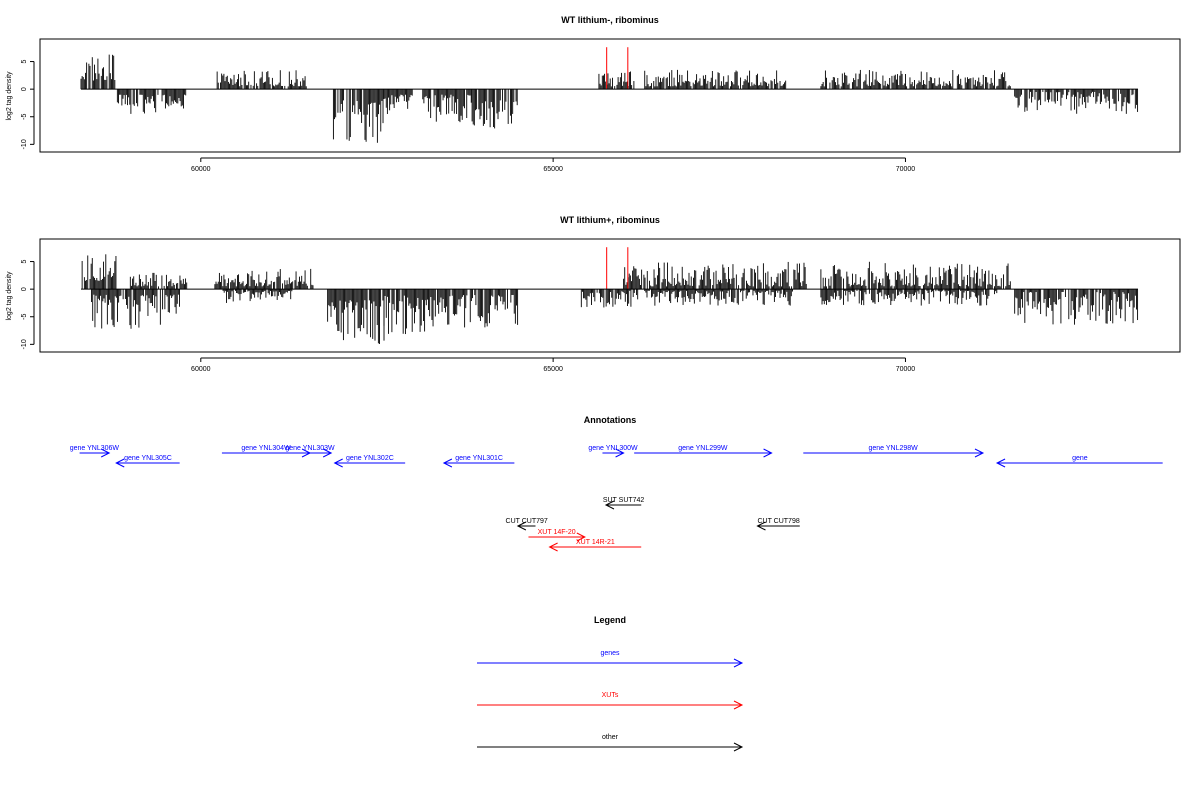  Describe the element at coordinates (613, 448) in the screenshot. I see `feature-label: gene YNL300W` at that location.